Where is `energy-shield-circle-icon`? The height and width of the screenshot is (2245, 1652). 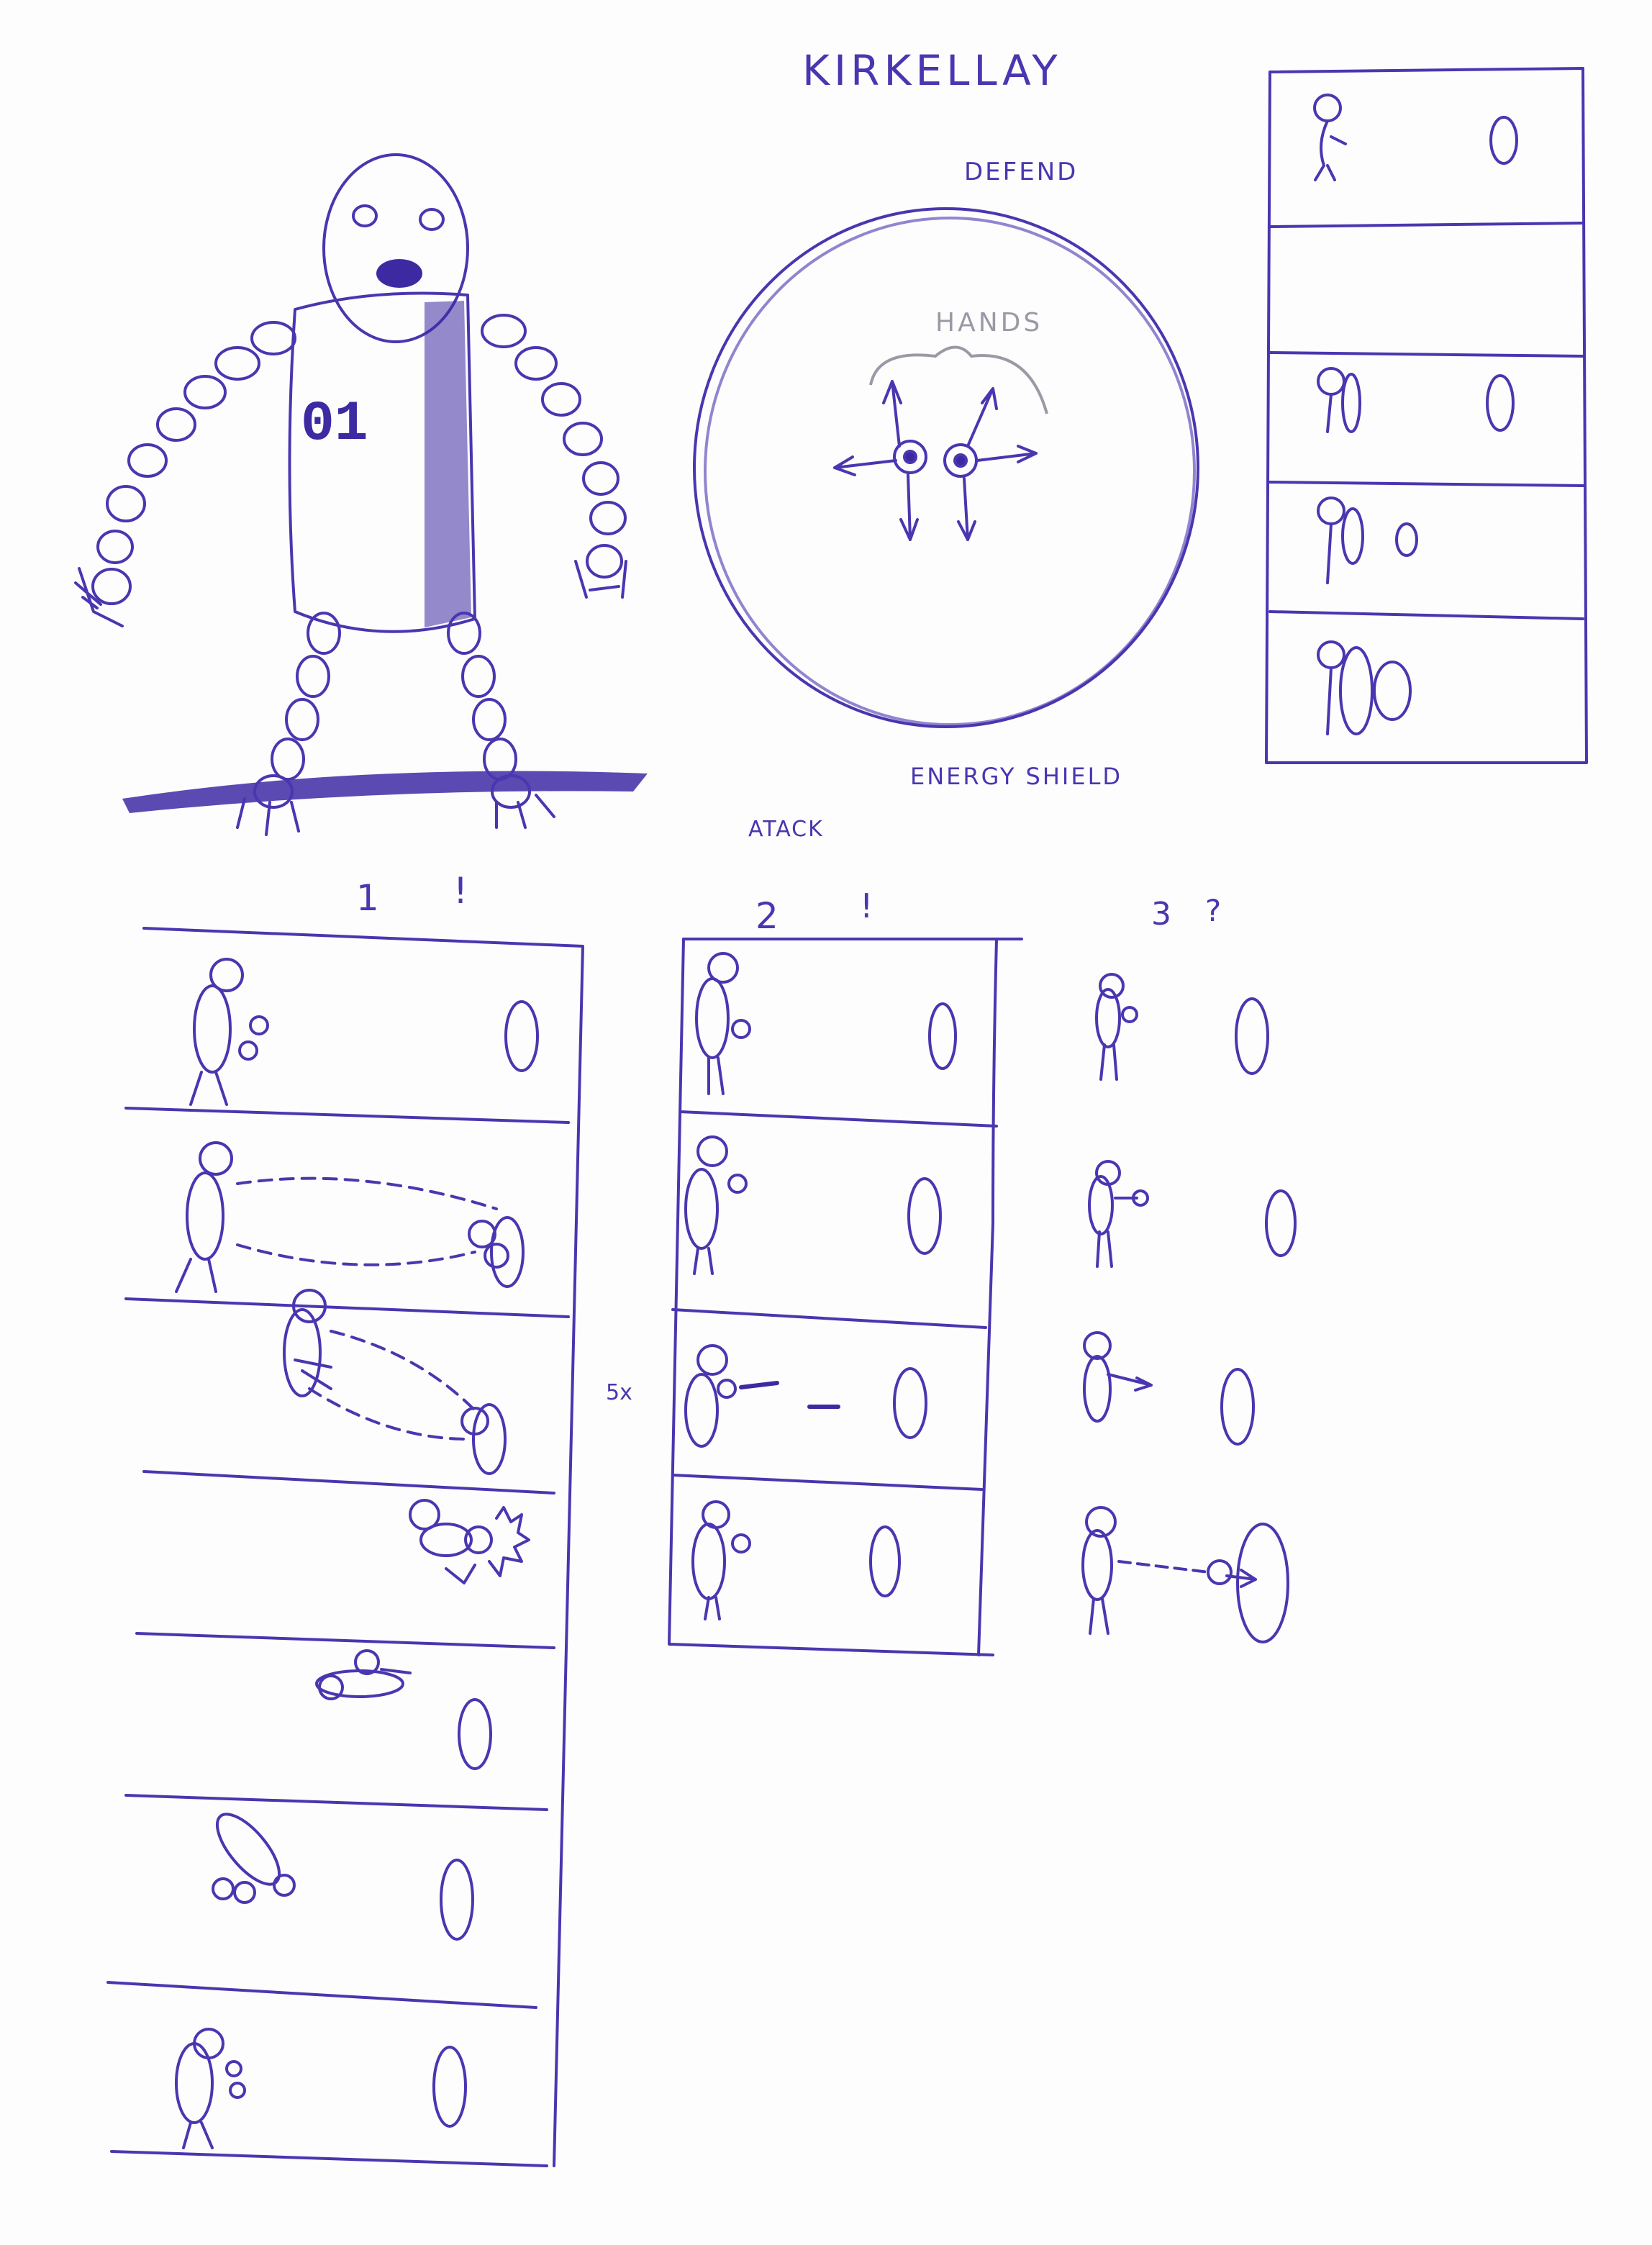 energy-shield-circle-icon is located at coordinates (946, 467).